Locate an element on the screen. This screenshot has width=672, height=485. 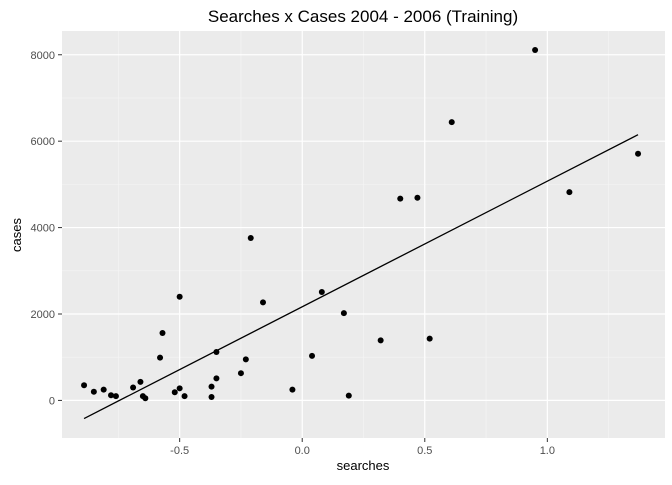
y-tick-label: 4000 is located at coordinates (43, 229).